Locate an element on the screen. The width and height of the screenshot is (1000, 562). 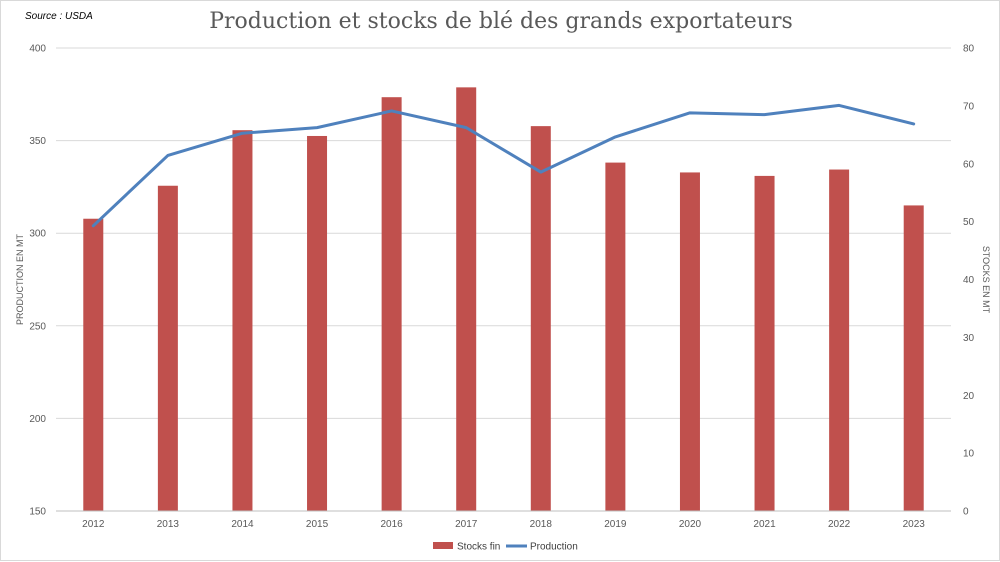
x-tick-label: 2017 is located at coordinates (466, 524).